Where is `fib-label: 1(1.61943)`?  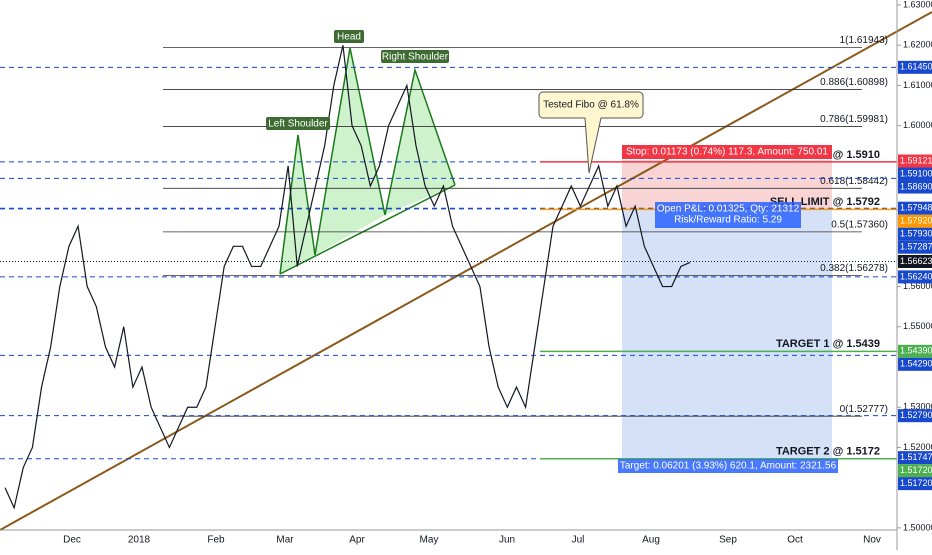
fib-label: 1(1.61943) is located at coordinates (864, 40).